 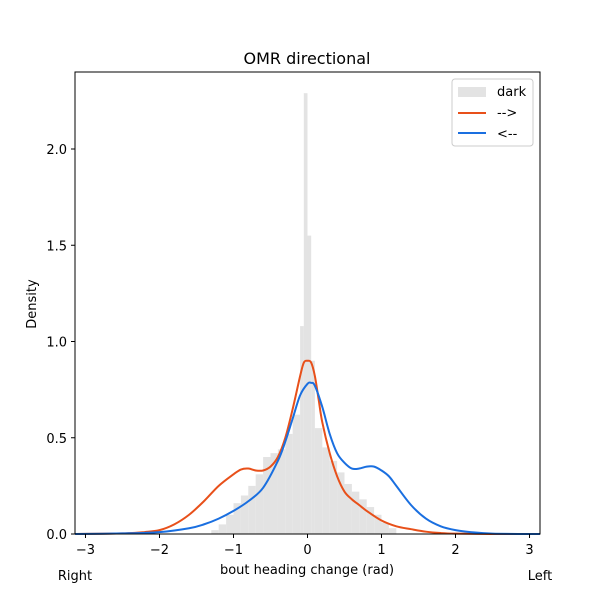 I want to click on legend-label-right-arrow: -->, so click(x=507, y=113).